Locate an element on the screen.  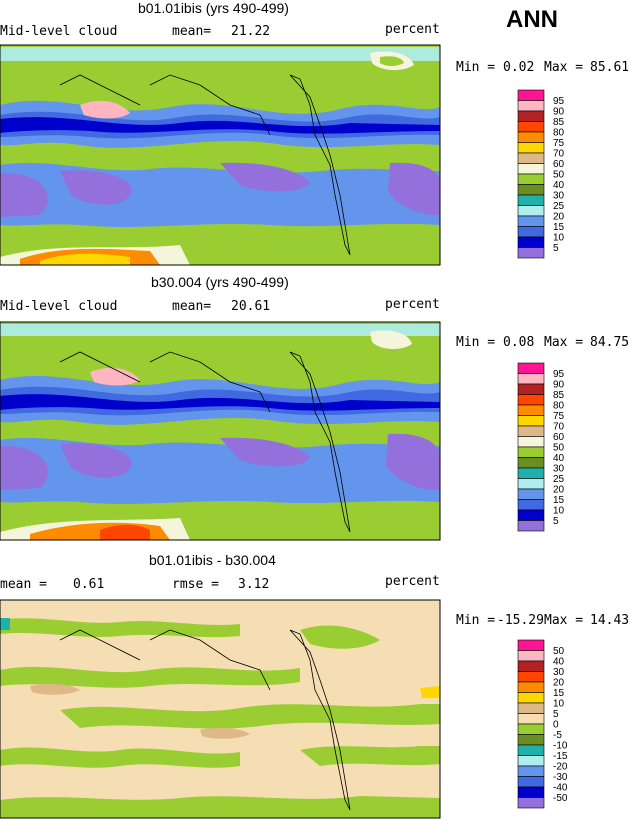
colorbar-label: 5 is located at coordinates (556, 248).